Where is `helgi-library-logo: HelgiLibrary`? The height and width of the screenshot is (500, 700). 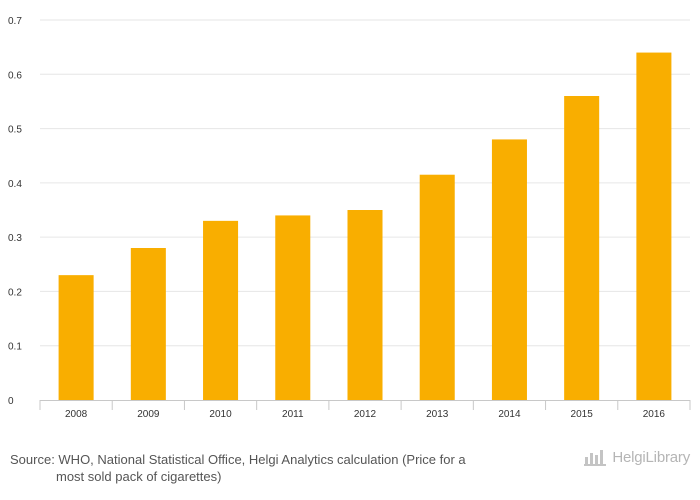
helgi-library-logo: HelgiLibrary is located at coordinates (637, 457).